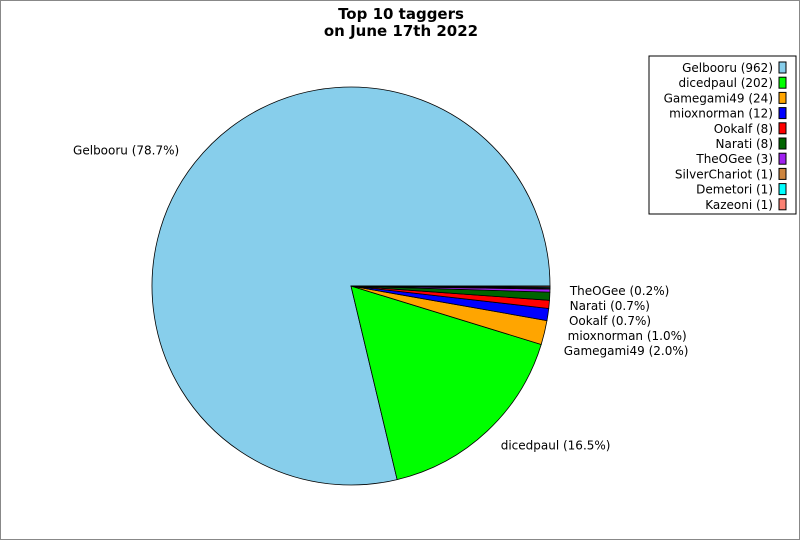 This screenshot has width=800, height=540. I want to click on legend-entry-theogee: TheOGee (3), so click(734, 159).